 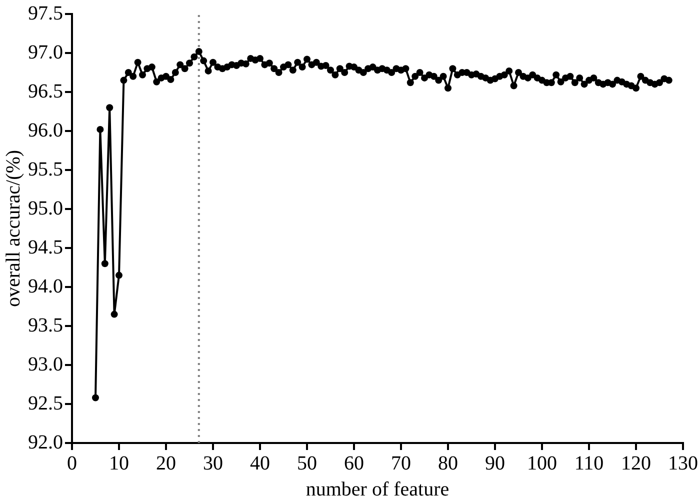 What do you see at coordinates (45, 169) in the screenshot?
I see `y-tick-label: 95.5` at bounding box center [45, 169].